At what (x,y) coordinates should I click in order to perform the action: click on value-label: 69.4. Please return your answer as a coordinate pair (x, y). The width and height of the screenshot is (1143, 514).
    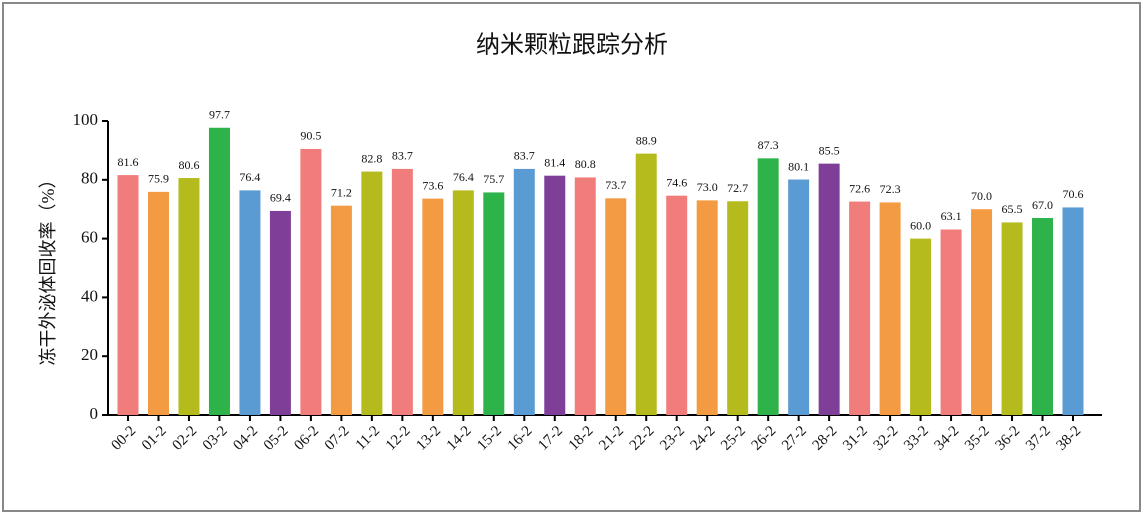
    Looking at the image, I should click on (280, 198).